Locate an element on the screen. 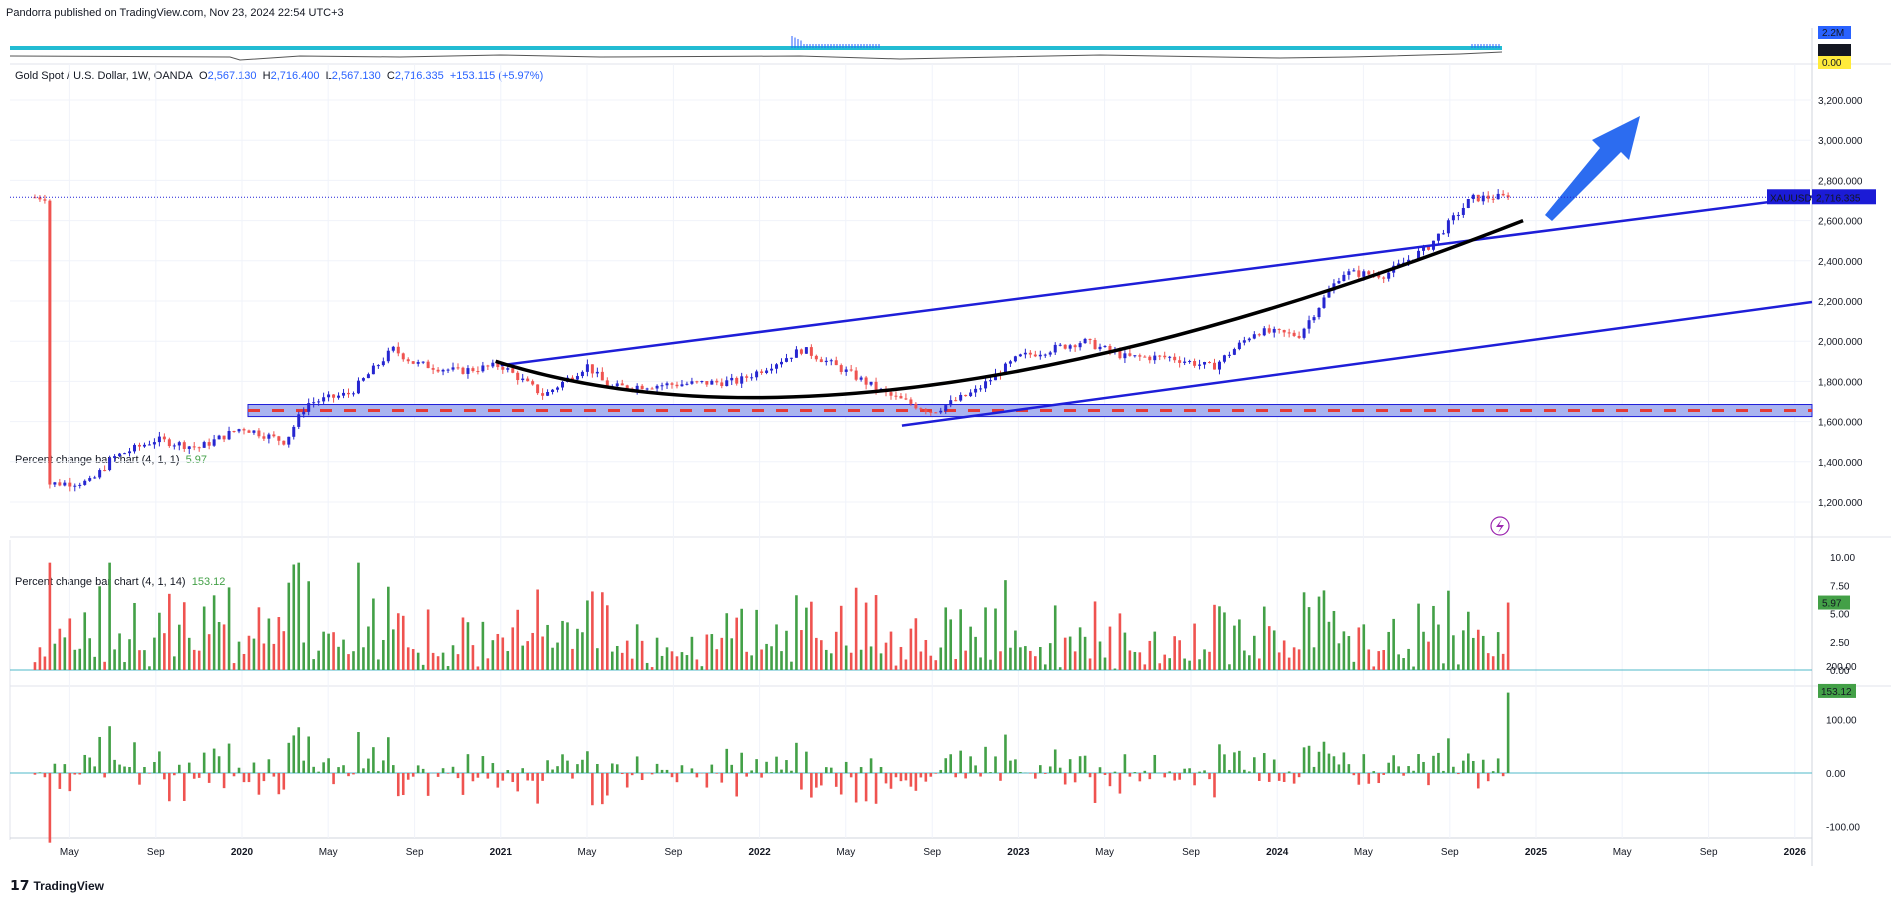 Image resolution: width=1891 pixels, height=901 pixels. indicator-badge-bg is located at coordinates (1834, 50).